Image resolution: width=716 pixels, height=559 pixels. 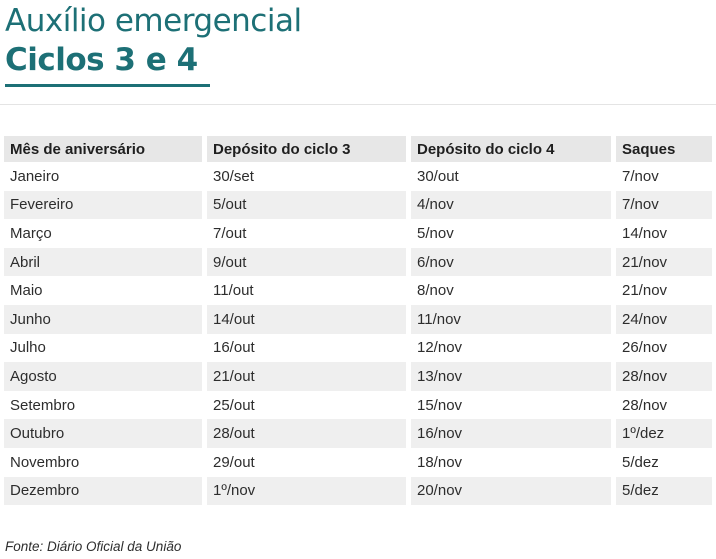 I want to click on cell-cycle3-date: 5/out, so click(x=306, y=205).